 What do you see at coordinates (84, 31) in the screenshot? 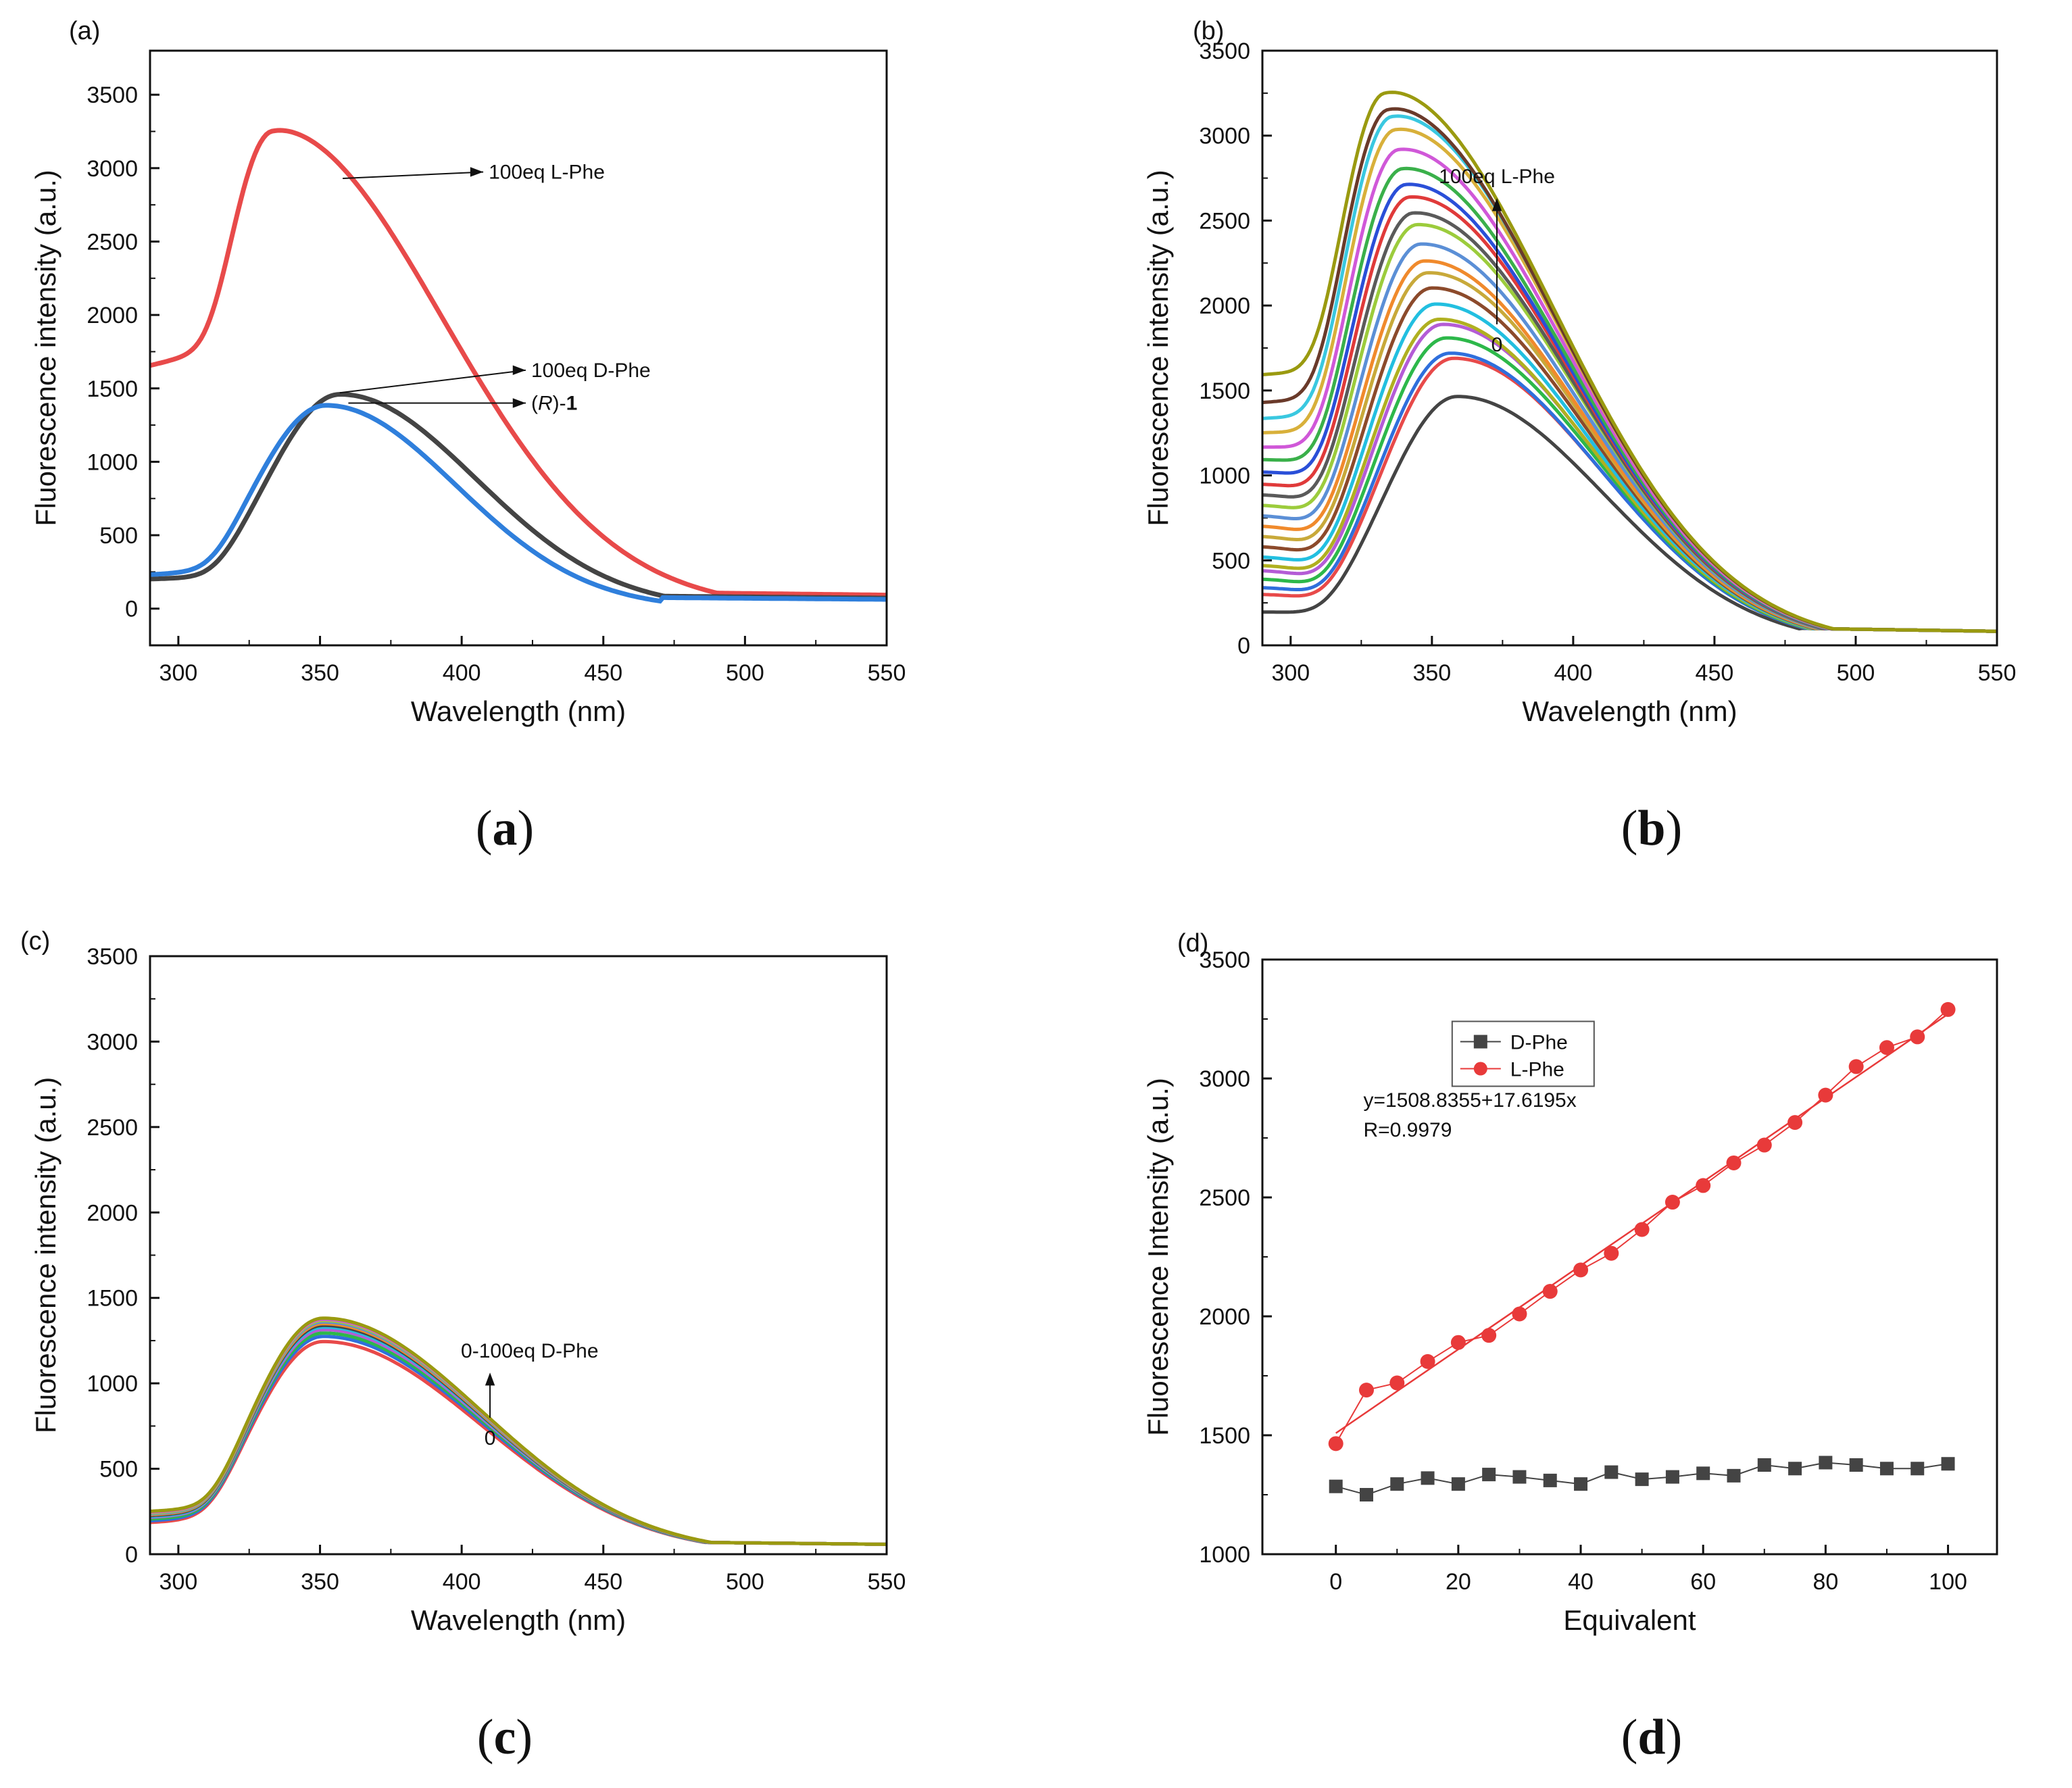
I see `panel-tag: (a)` at bounding box center [84, 31].